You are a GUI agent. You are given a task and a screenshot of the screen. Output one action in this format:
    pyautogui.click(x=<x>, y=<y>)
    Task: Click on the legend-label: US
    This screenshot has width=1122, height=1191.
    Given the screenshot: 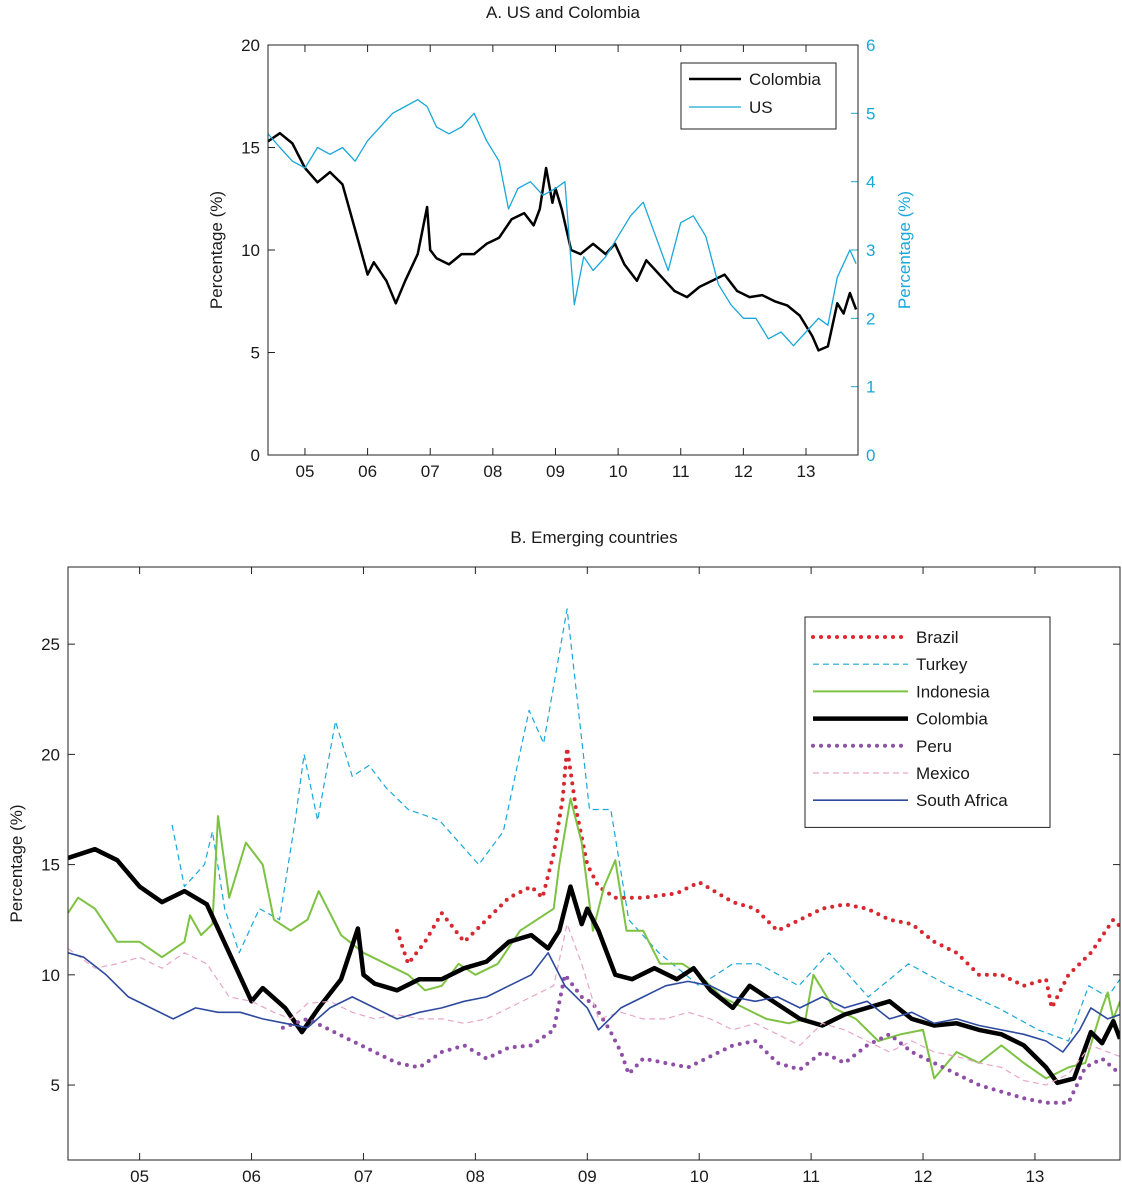 What is the action you would take?
    pyautogui.click(x=761, y=107)
    